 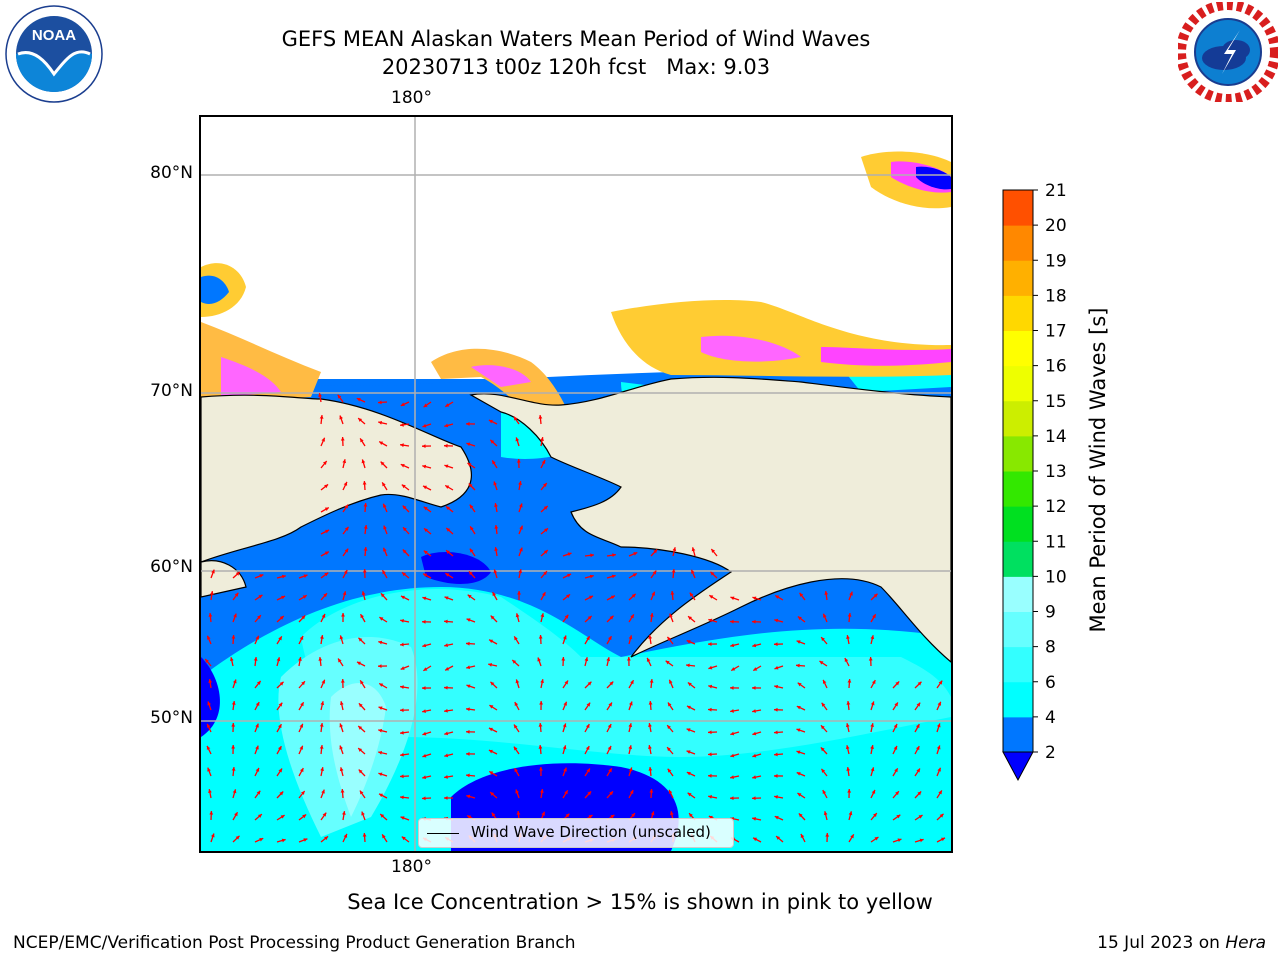 What do you see at coordinates (443, 833) in the screenshot?
I see `legend-line-sample` at bounding box center [443, 833].